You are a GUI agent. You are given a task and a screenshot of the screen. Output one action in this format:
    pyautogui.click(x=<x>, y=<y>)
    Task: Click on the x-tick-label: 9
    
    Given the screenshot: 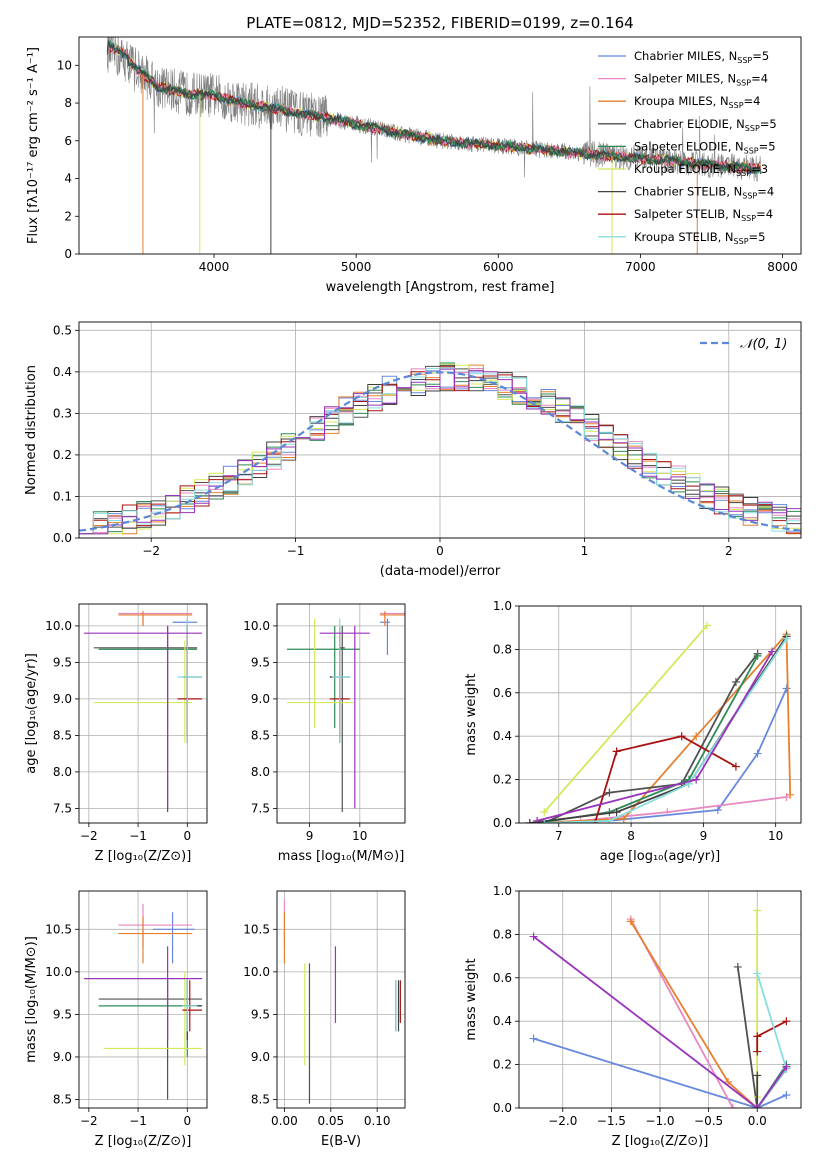 What is the action you would take?
    pyautogui.click(x=310, y=836)
    